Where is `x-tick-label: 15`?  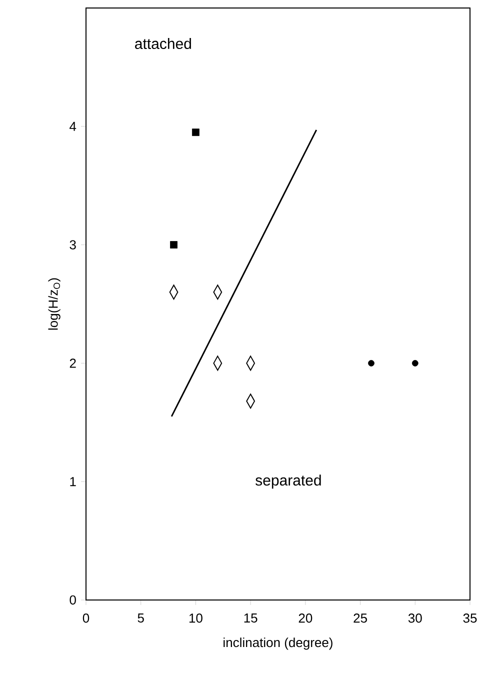 x-tick-label: 15 is located at coordinates (251, 618).